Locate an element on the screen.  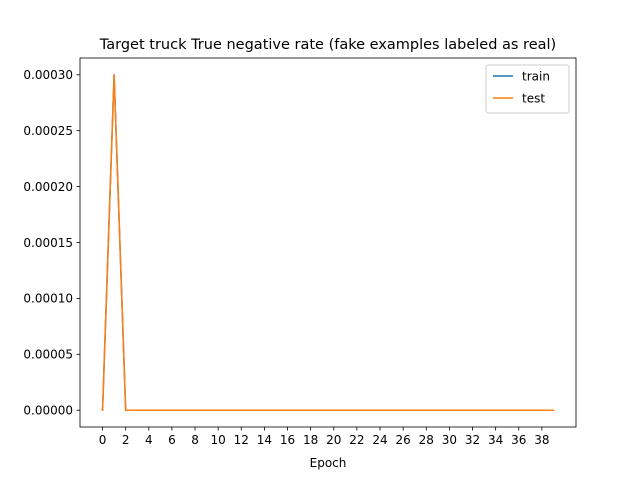
y-tick-label: 0.00020 is located at coordinates (48, 187).